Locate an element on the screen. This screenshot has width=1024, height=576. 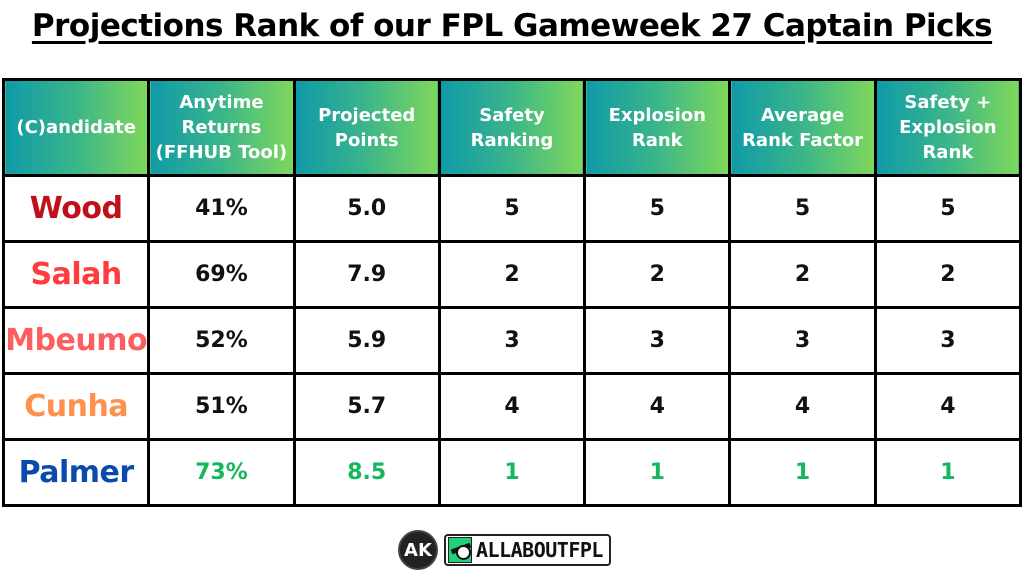
table-row: Wood 41% 5.0 5 5 5 5 is located at coordinates (512, 208).